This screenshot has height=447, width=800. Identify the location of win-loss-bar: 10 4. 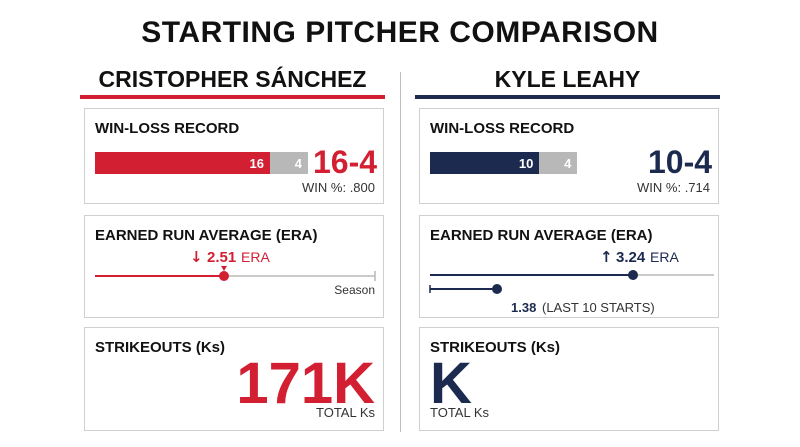
(536, 163).